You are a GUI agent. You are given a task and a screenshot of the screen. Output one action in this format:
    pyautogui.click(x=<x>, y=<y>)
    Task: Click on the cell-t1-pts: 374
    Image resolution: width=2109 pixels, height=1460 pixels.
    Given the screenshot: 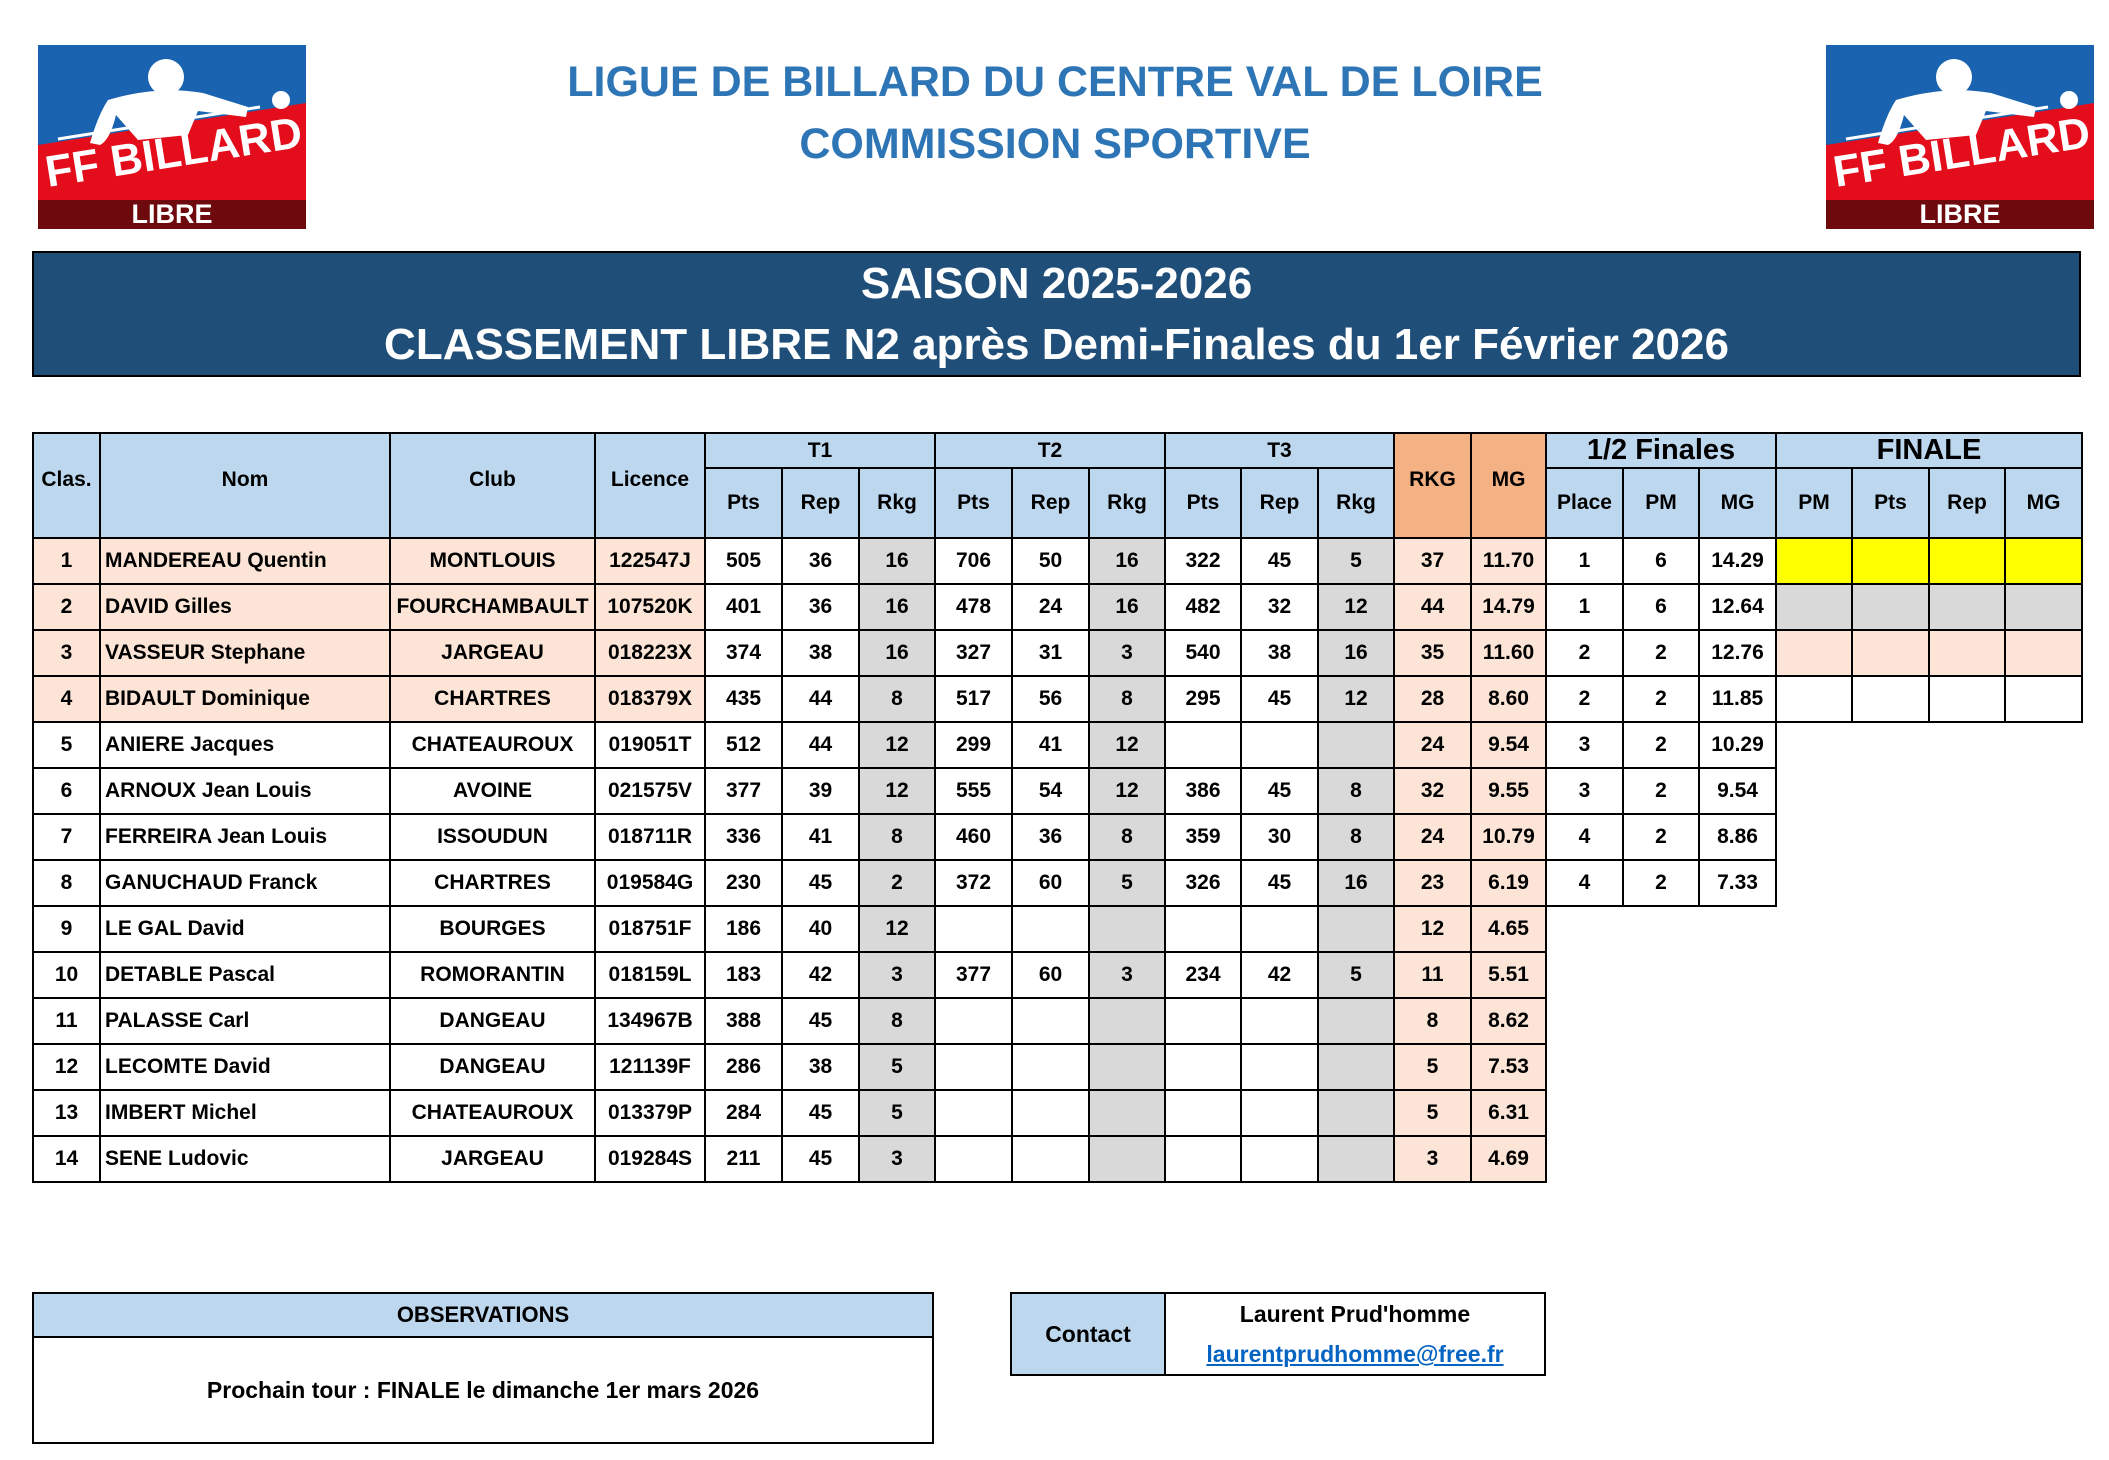 What is the action you would take?
    pyautogui.click(x=743, y=653)
    